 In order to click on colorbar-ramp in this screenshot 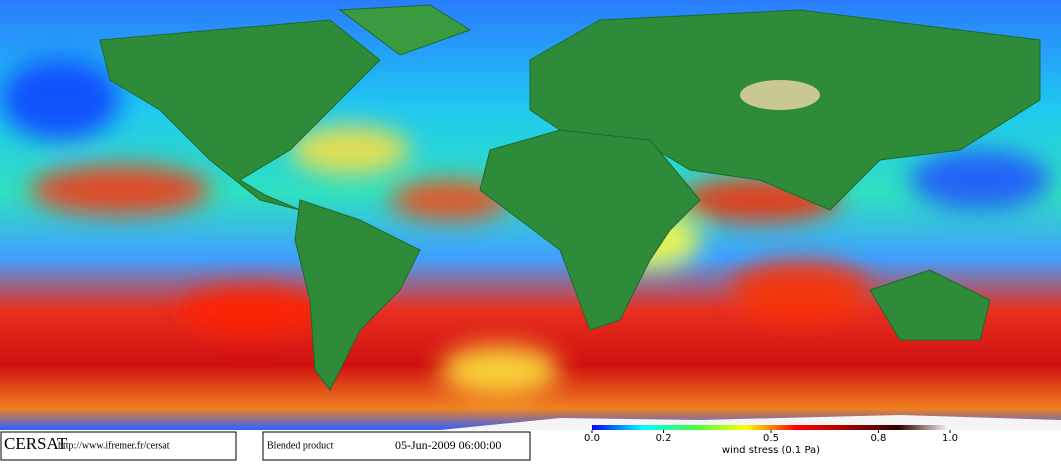, I will do `click(771, 427)`.